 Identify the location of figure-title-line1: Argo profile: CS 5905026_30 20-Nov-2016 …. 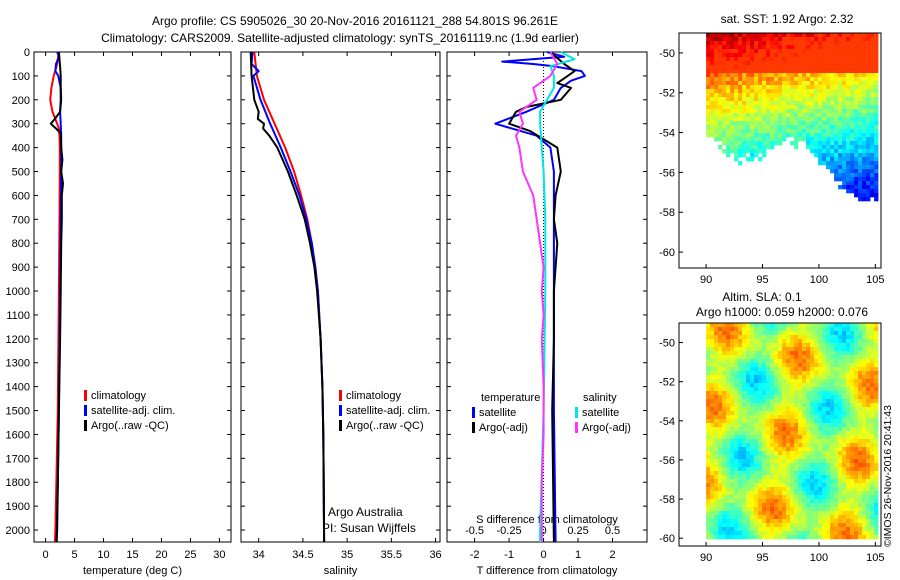
(355, 21).